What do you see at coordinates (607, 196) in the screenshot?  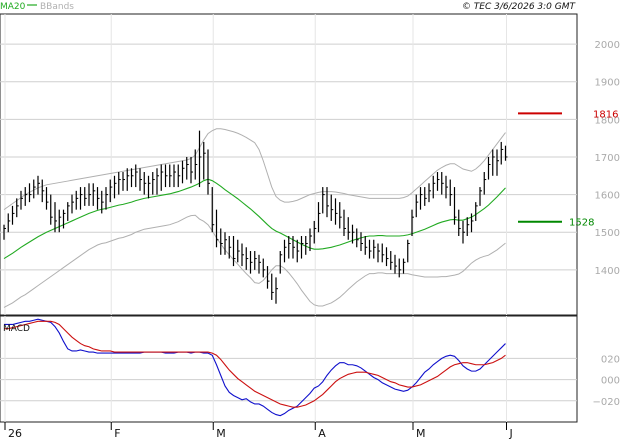 I see `price-tick-label: 1600` at bounding box center [607, 196].